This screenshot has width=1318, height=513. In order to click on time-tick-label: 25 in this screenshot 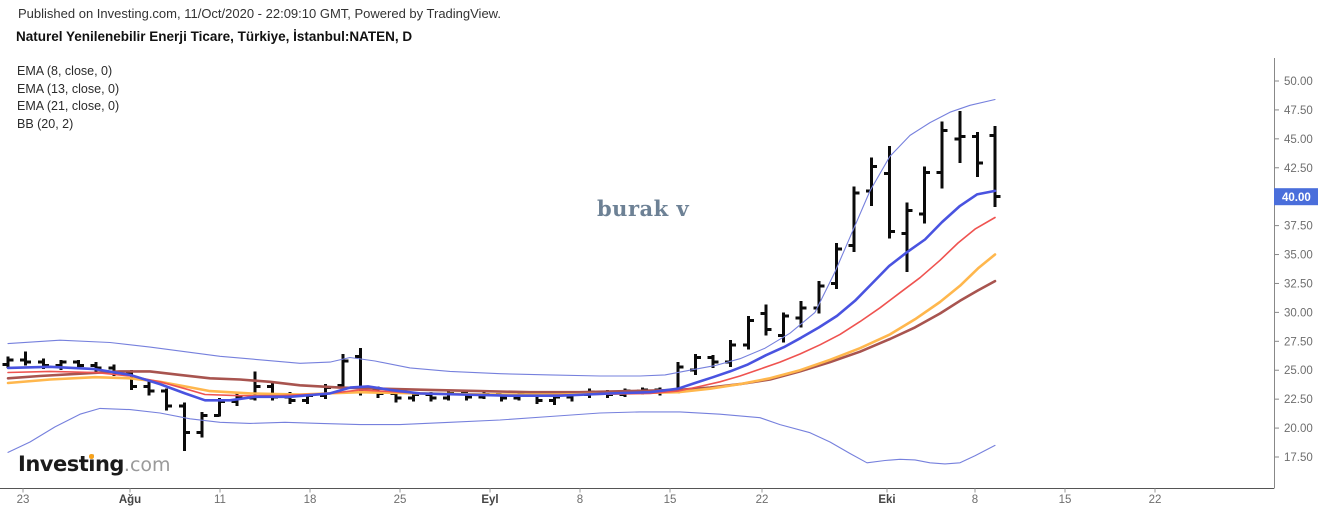, I will do `click(400, 500)`.